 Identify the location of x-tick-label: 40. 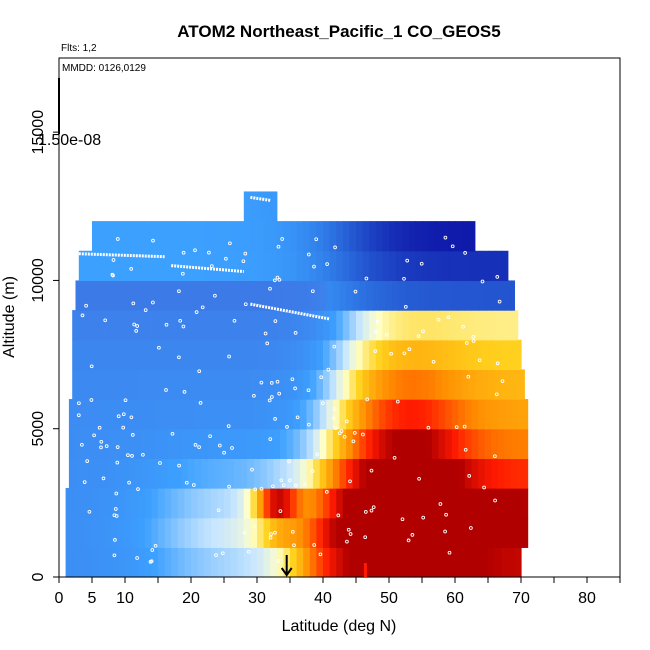
(323, 598).